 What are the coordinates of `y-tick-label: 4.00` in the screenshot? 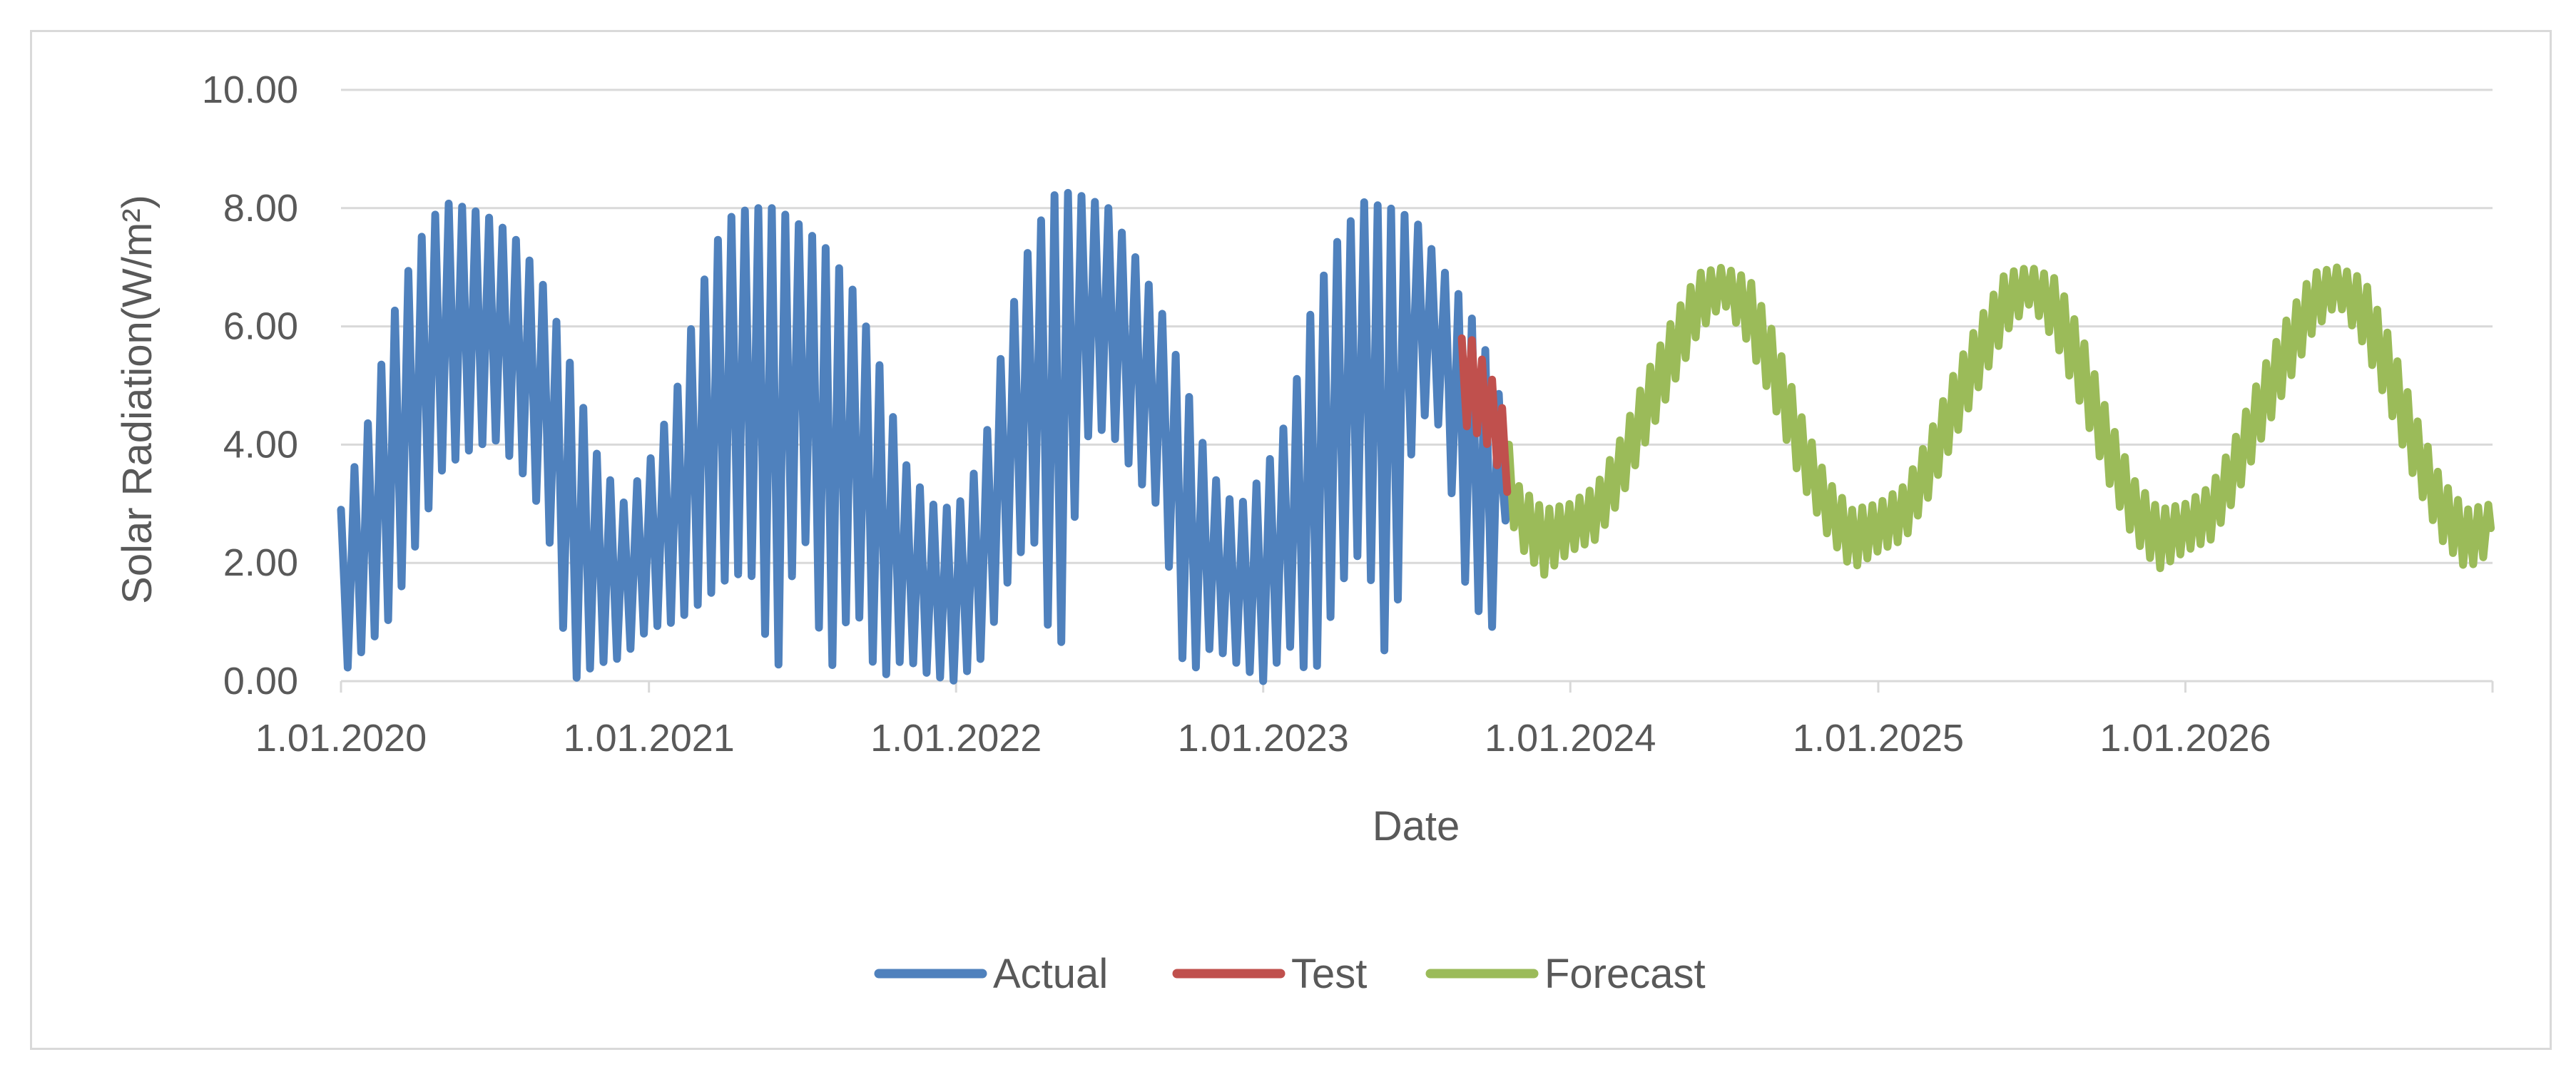 It's located at (260, 444).